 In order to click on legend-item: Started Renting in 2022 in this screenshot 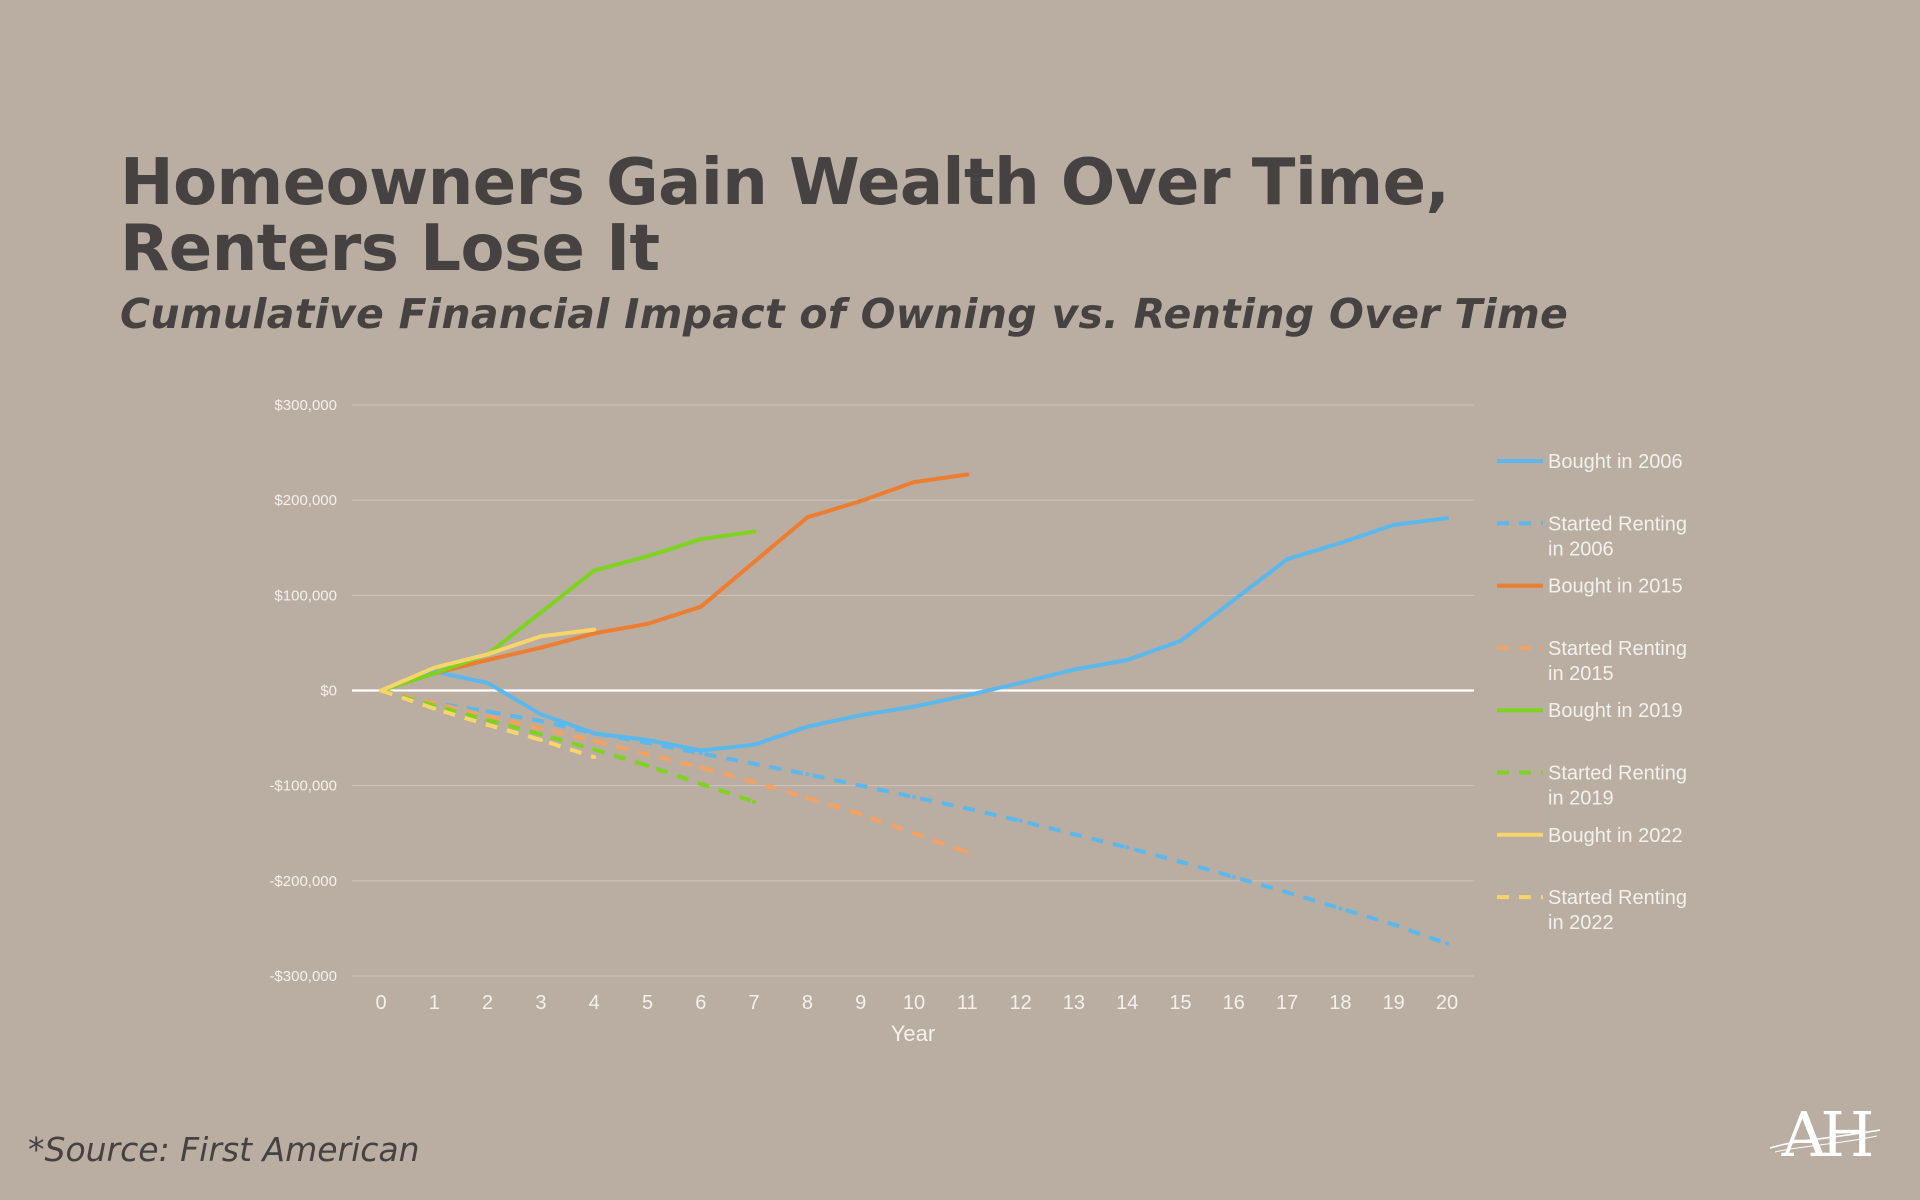, I will do `click(1592, 910)`.